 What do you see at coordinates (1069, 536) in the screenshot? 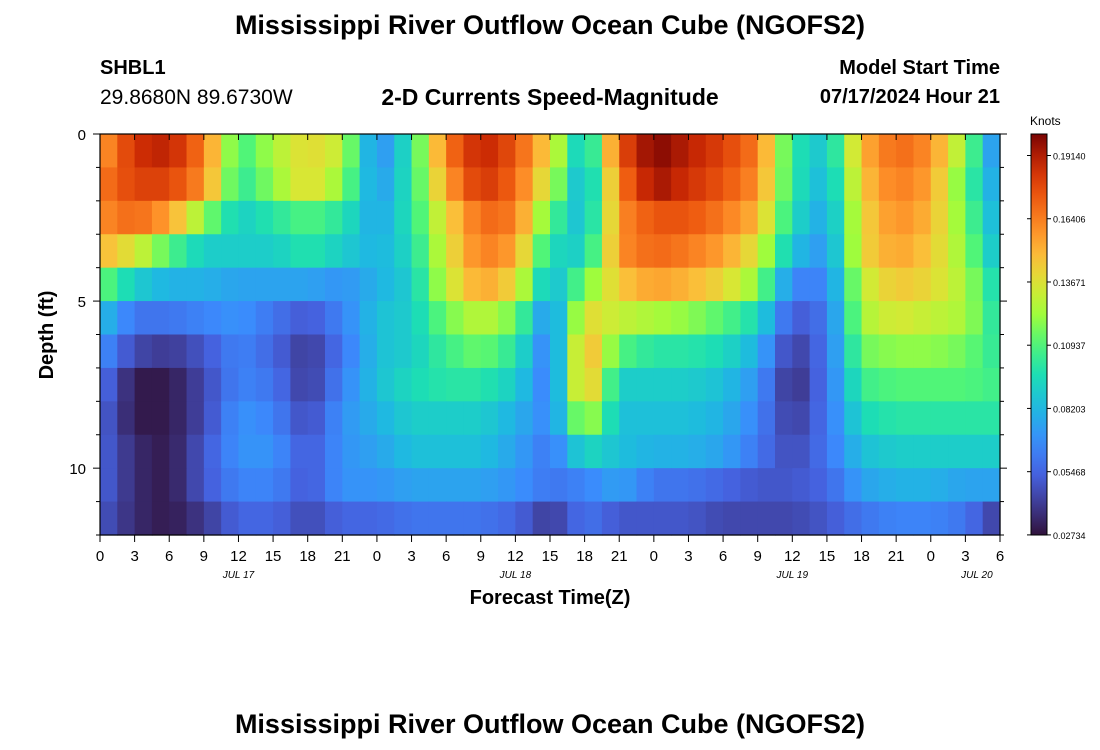
I see `colorbar-tick-label: 0.02734` at bounding box center [1069, 536].